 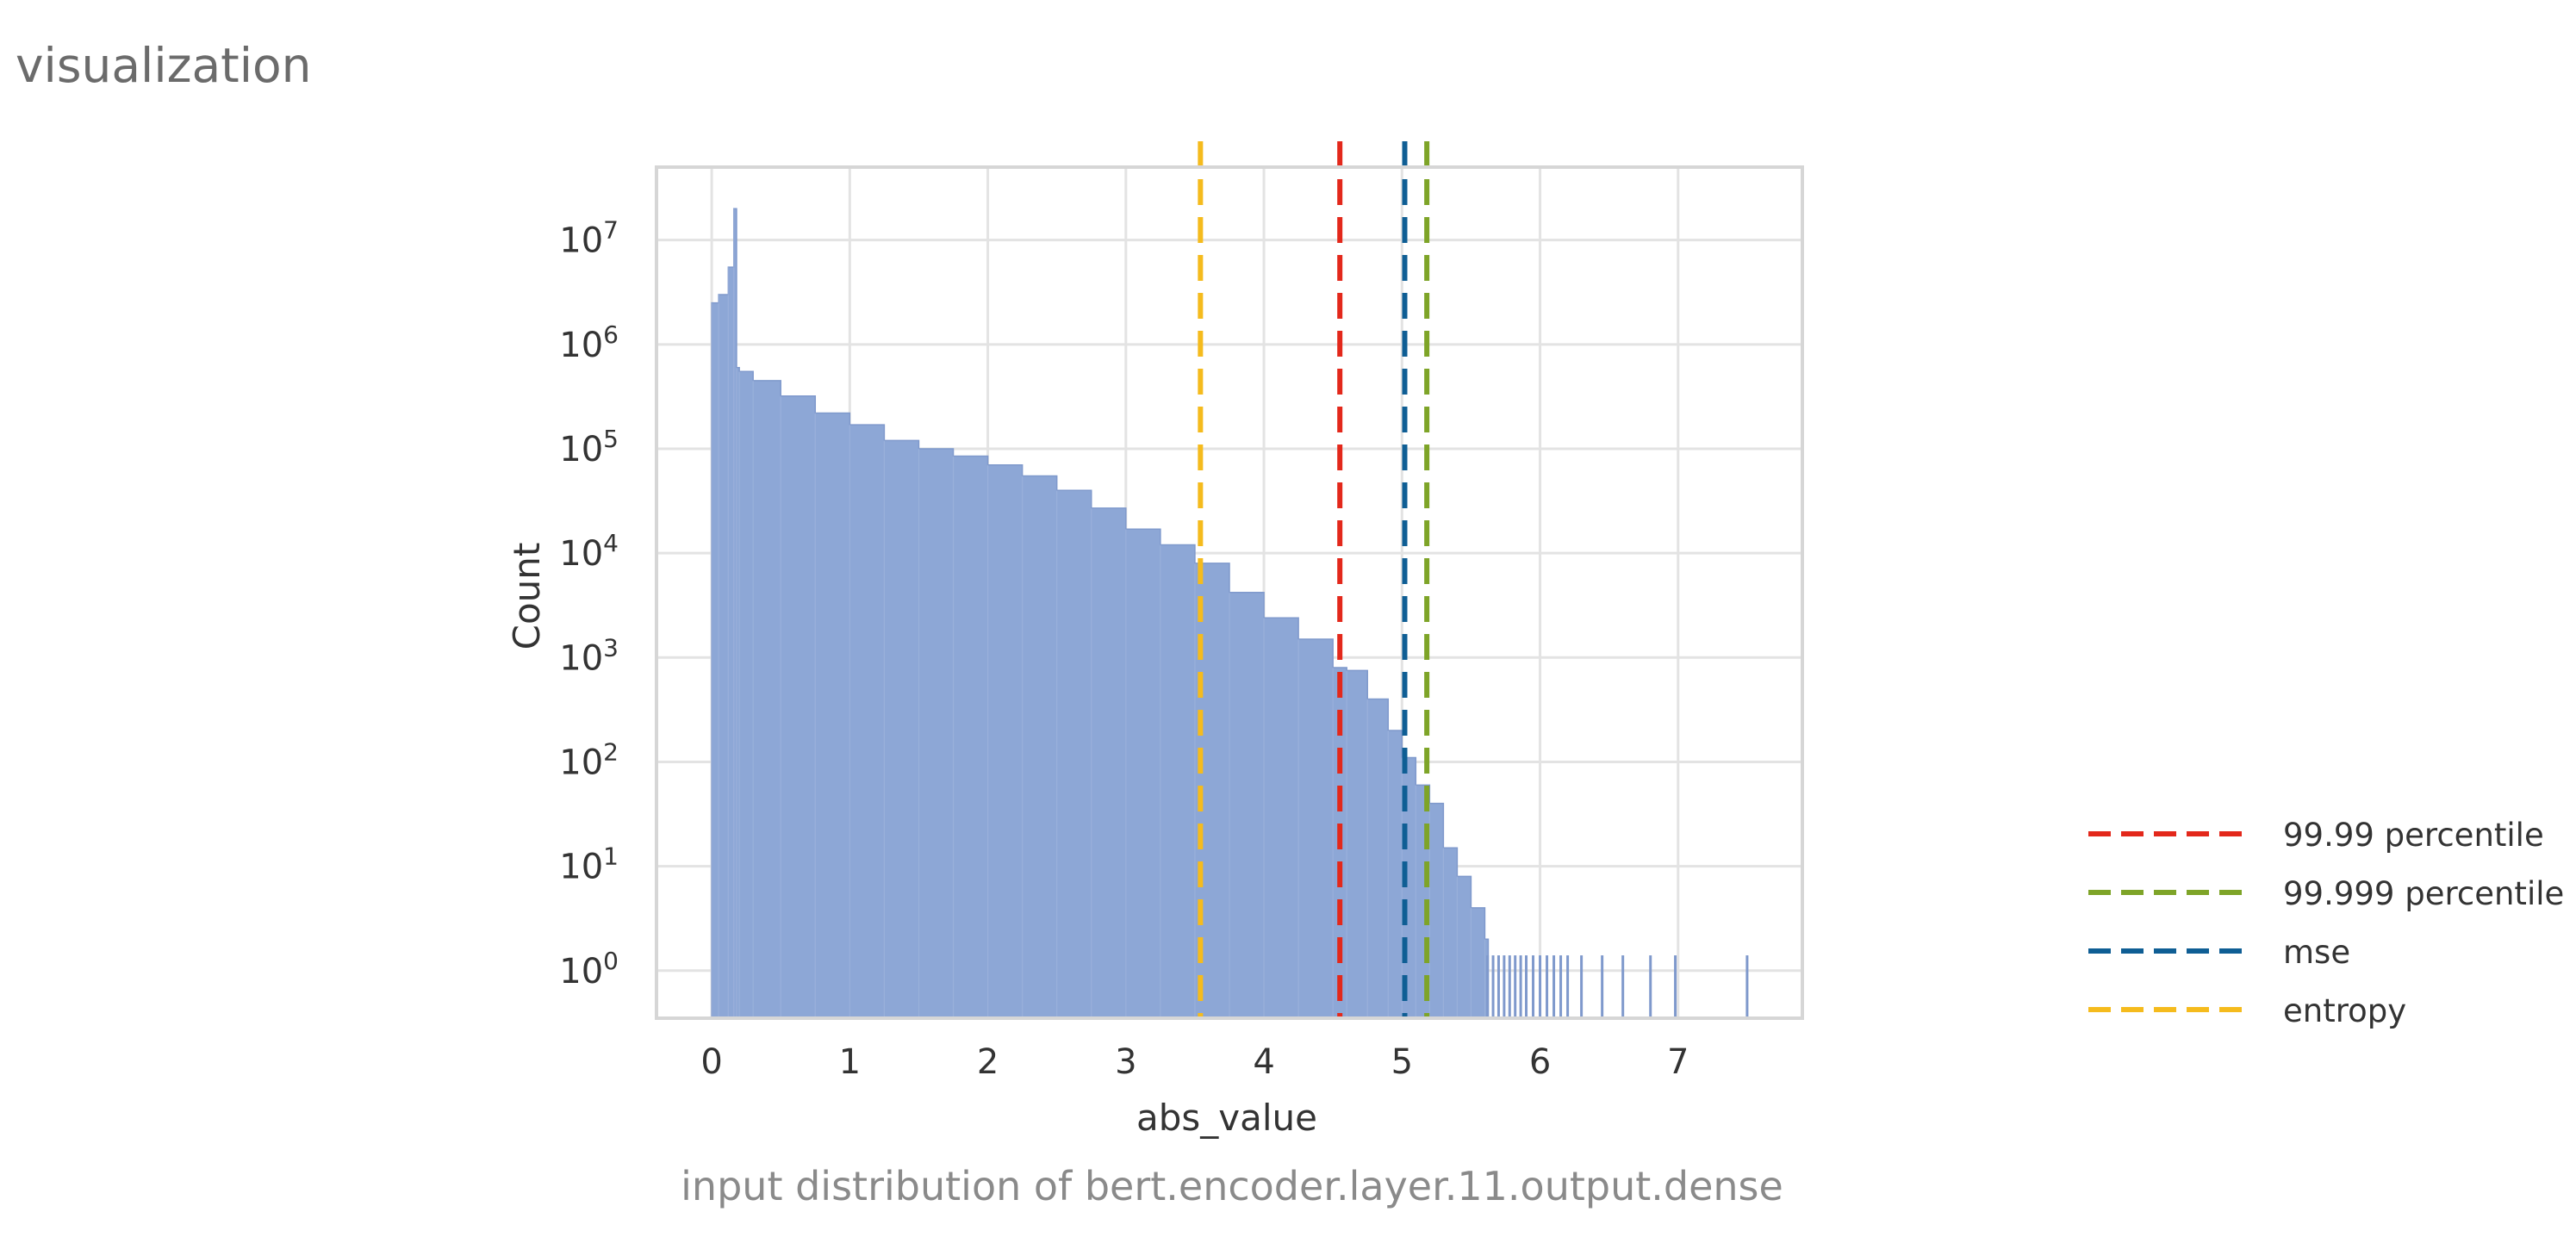 What do you see at coordinates (1314, 579) in the screenshot?
I see `threshold-lines` at bounding box center [1314, 579].